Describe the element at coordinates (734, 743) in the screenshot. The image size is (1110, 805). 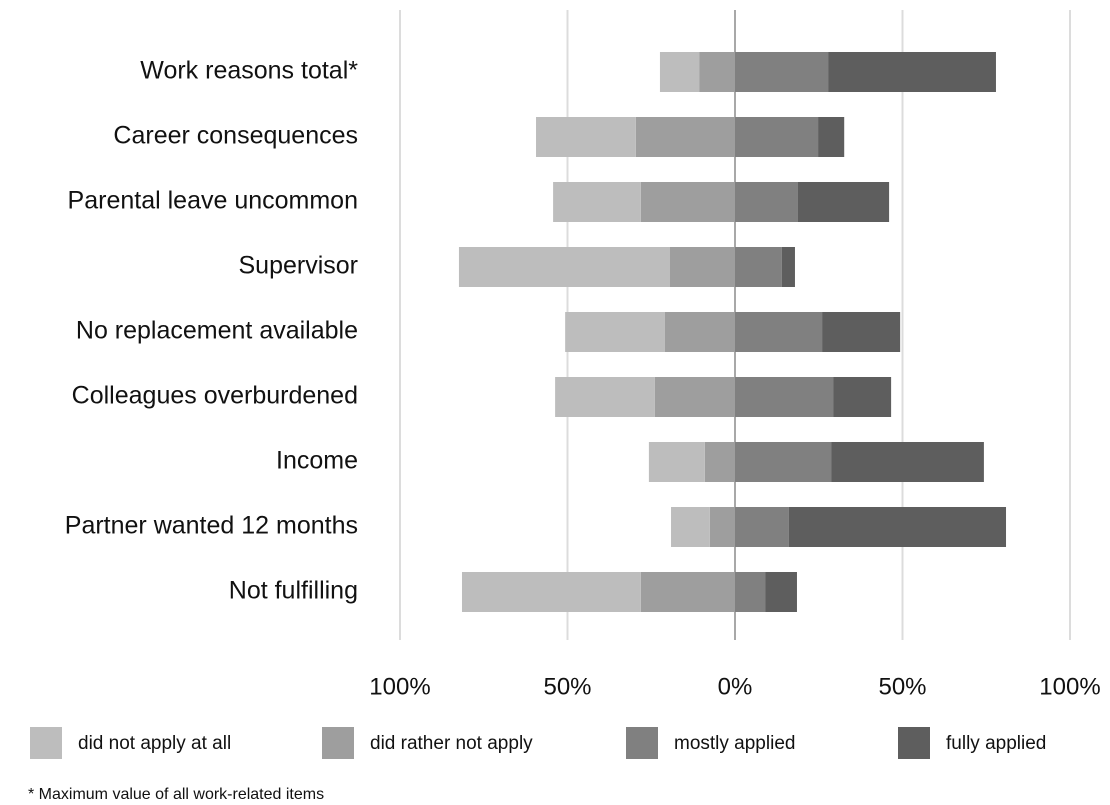
I see `legend-label: mostly applied` at that location.